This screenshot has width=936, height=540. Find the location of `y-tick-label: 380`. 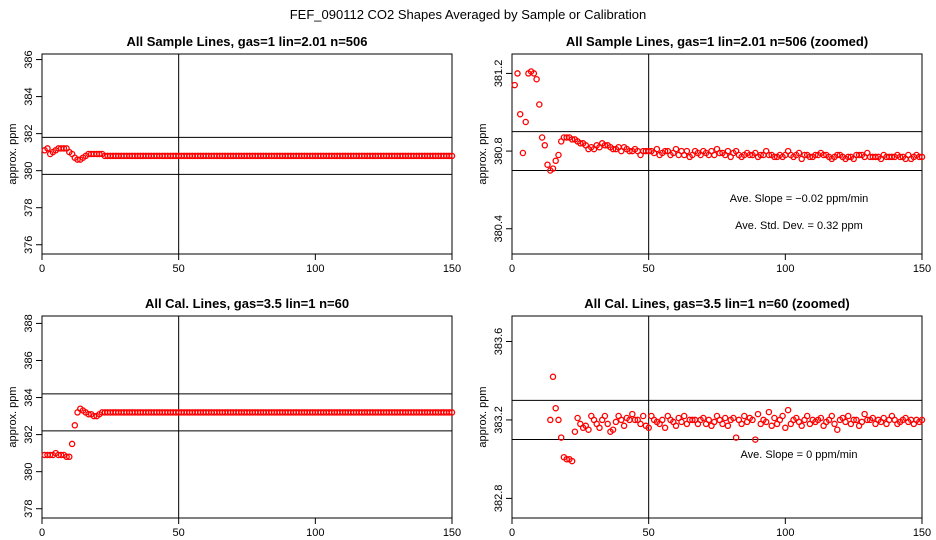

y-tick-label: 380 is located at coordinates (29, 471).